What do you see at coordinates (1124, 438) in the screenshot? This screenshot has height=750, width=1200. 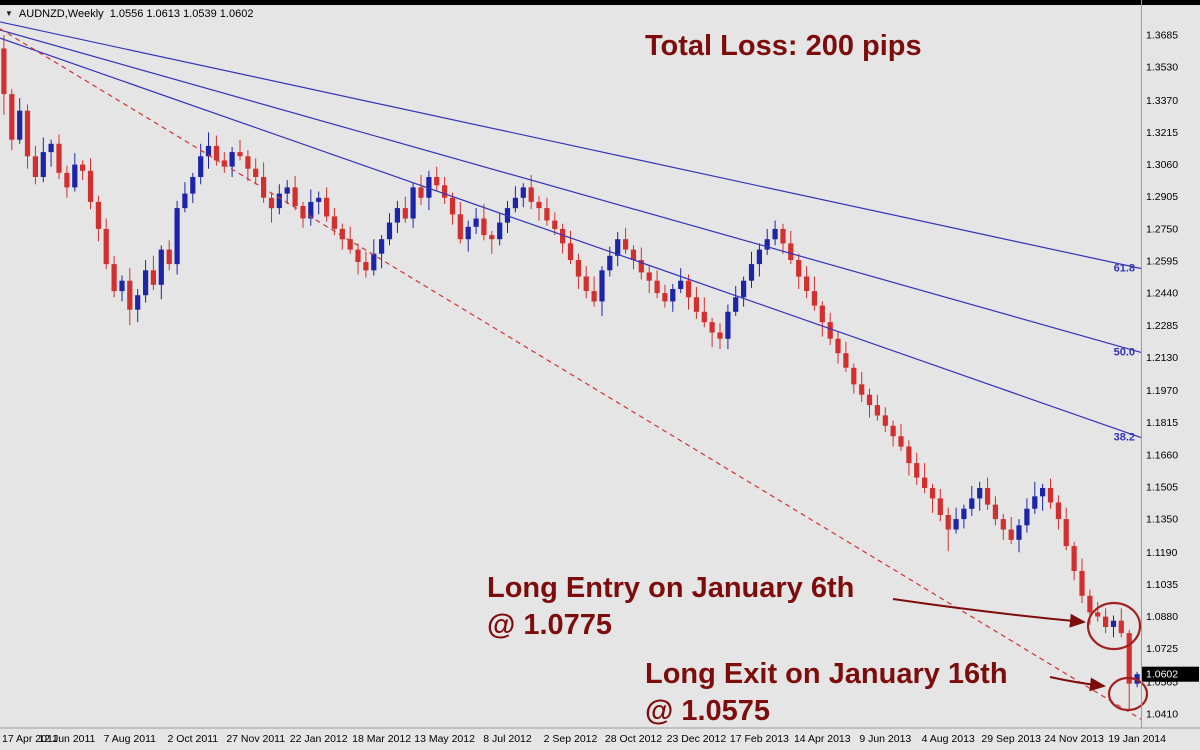 I see `fib-level-label: 38.2` at bounding box center [1124, 438].